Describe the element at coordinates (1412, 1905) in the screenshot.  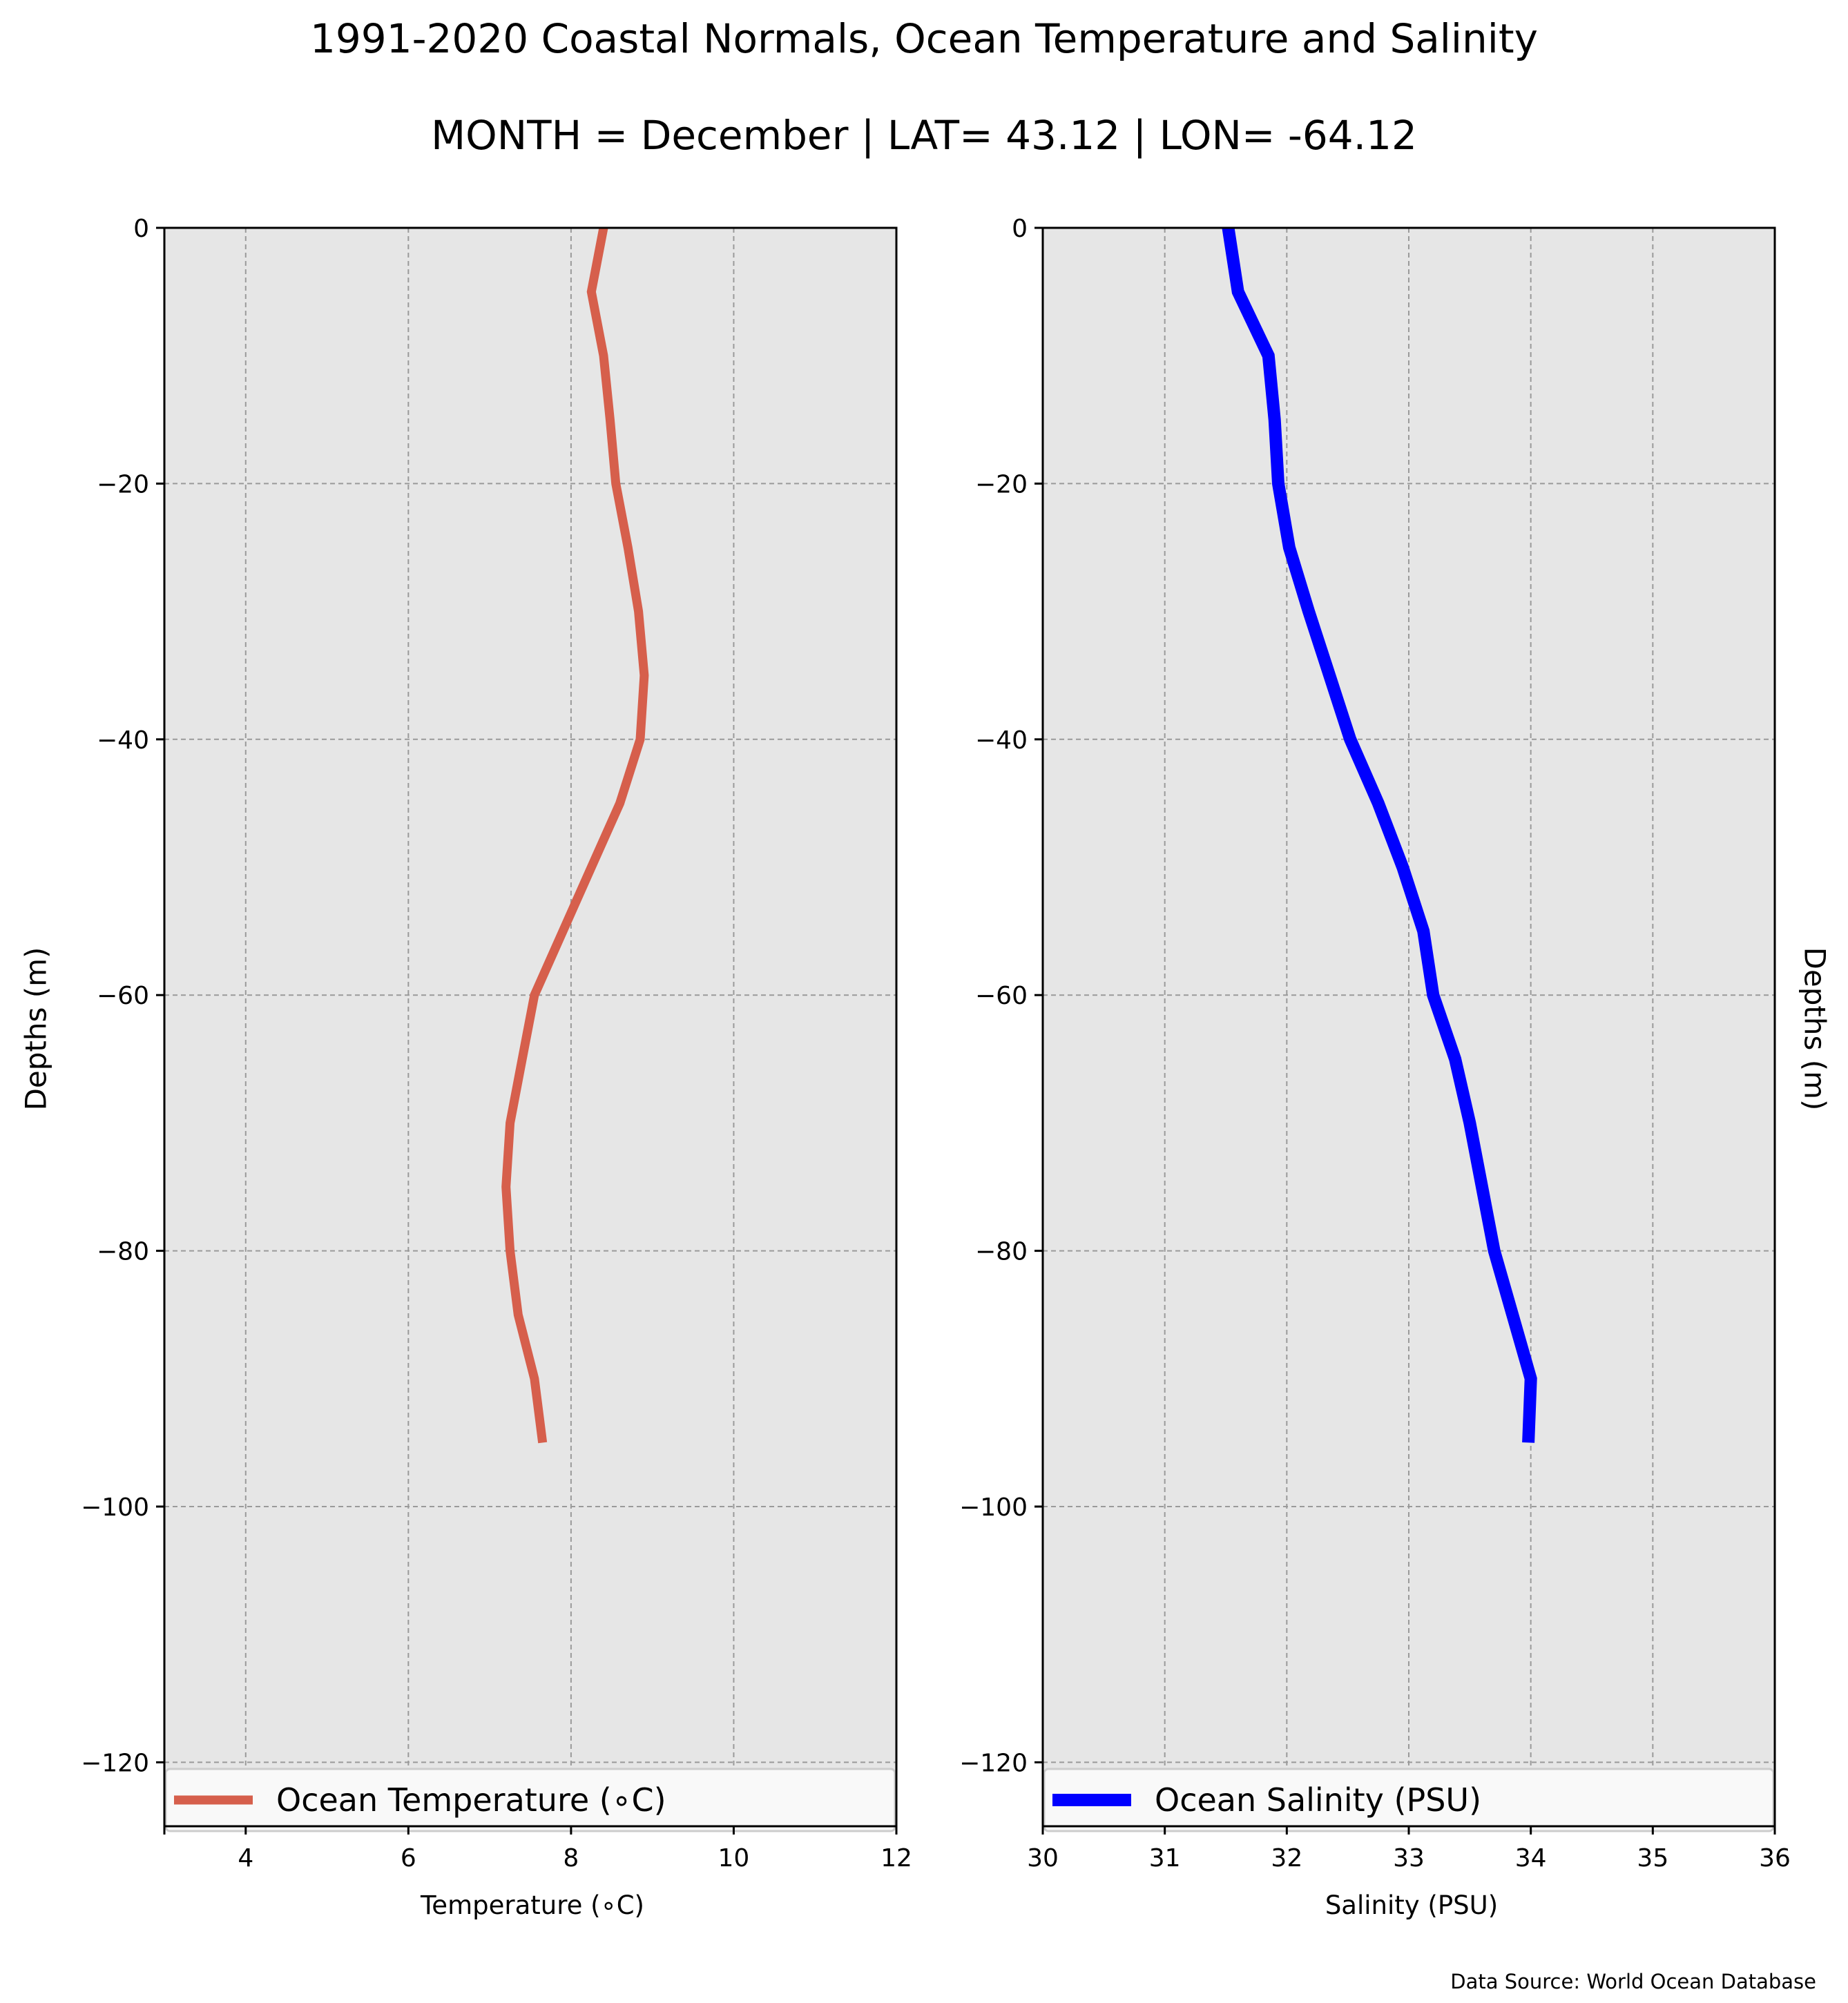
I see `salinity-x-axis-label: Salinity (PSU)` at that location.